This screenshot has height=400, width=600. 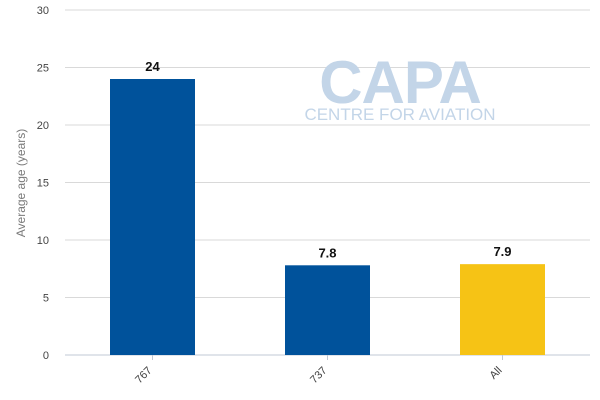 What do you see at coordinates (152, 66) in the screenshot?
I see `data-label: 24` at bounding box center [152, 66].